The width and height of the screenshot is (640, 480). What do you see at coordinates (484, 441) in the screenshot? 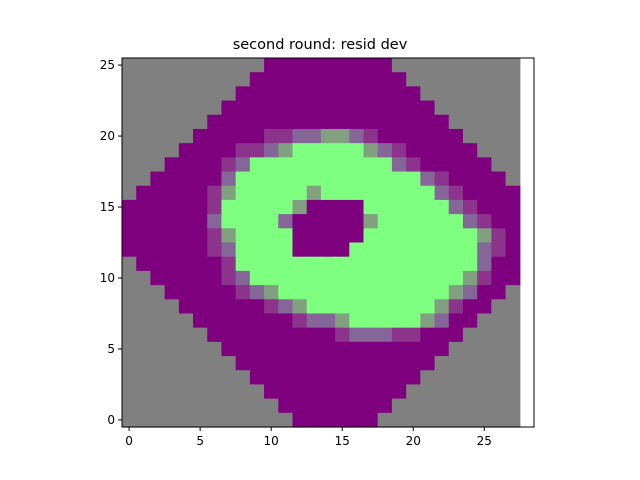
I see `x-tick-label: 25` at bounding box center [484, 441].